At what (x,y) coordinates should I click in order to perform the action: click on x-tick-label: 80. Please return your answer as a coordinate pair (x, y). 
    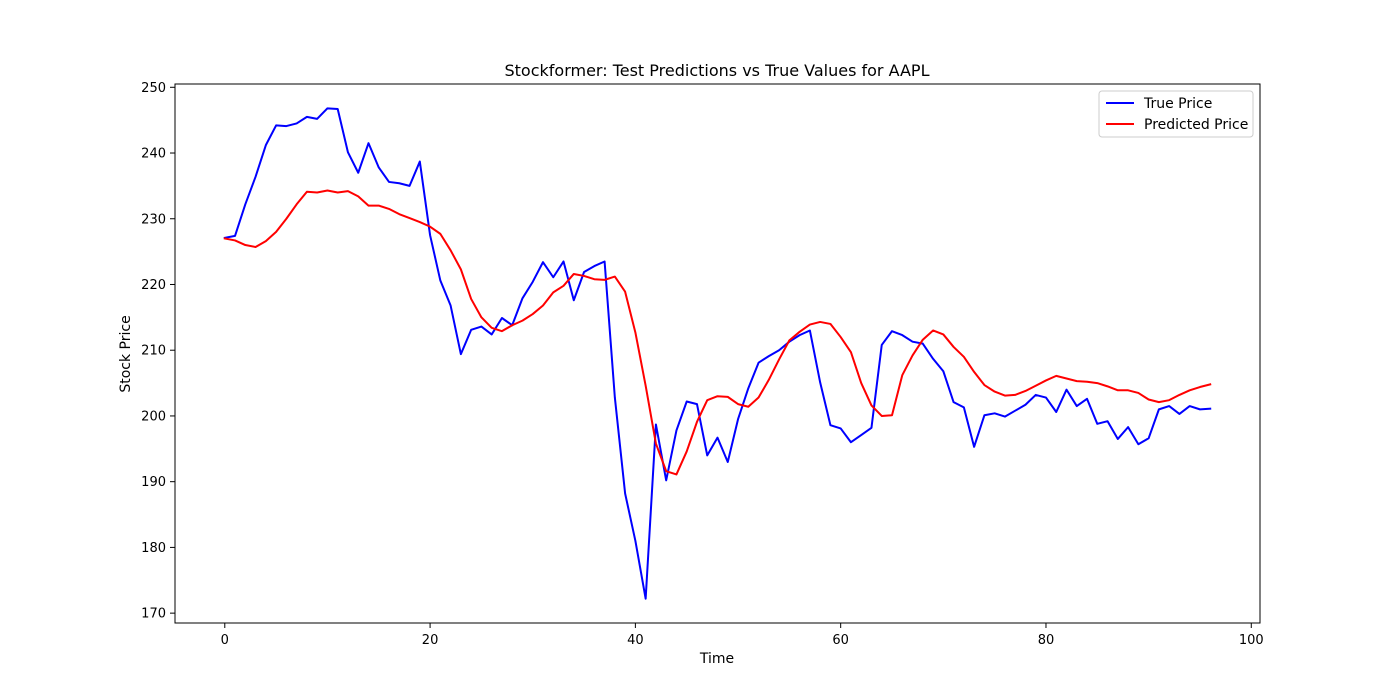
    Looking at the image, I should click on (1046, 640).